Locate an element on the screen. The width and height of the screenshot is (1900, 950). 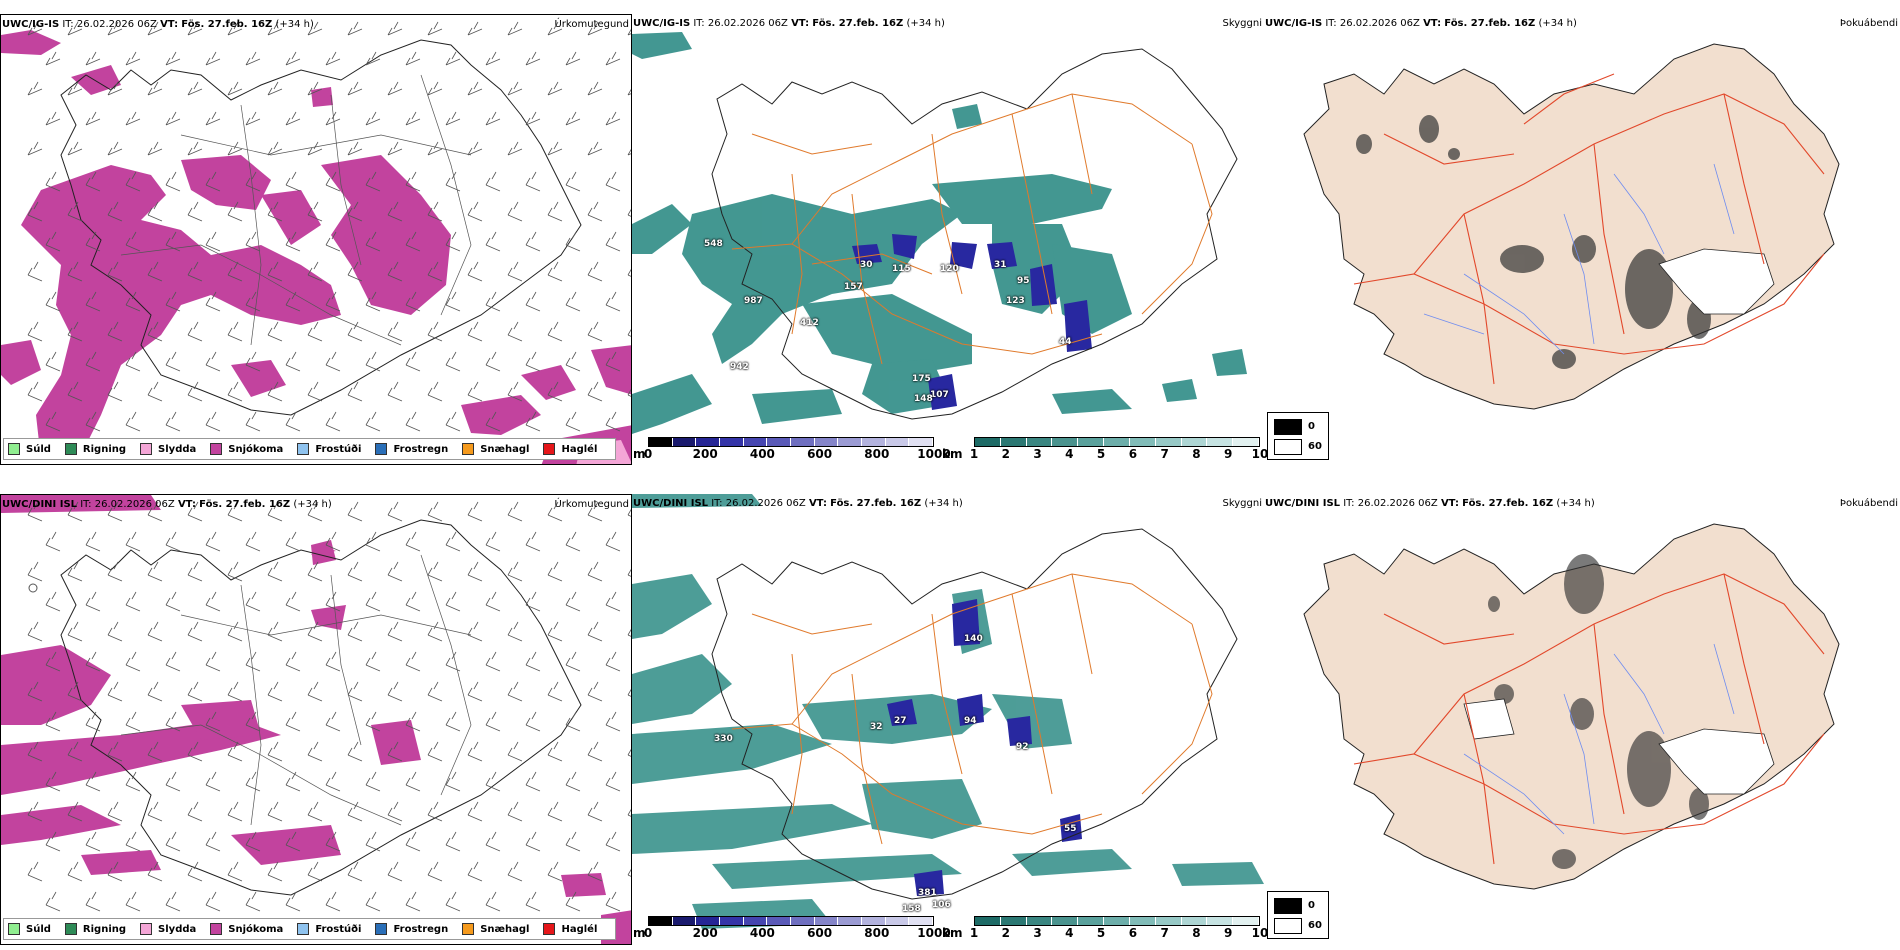
colorbar-tick: 1 is located at coordinates (974, 454).